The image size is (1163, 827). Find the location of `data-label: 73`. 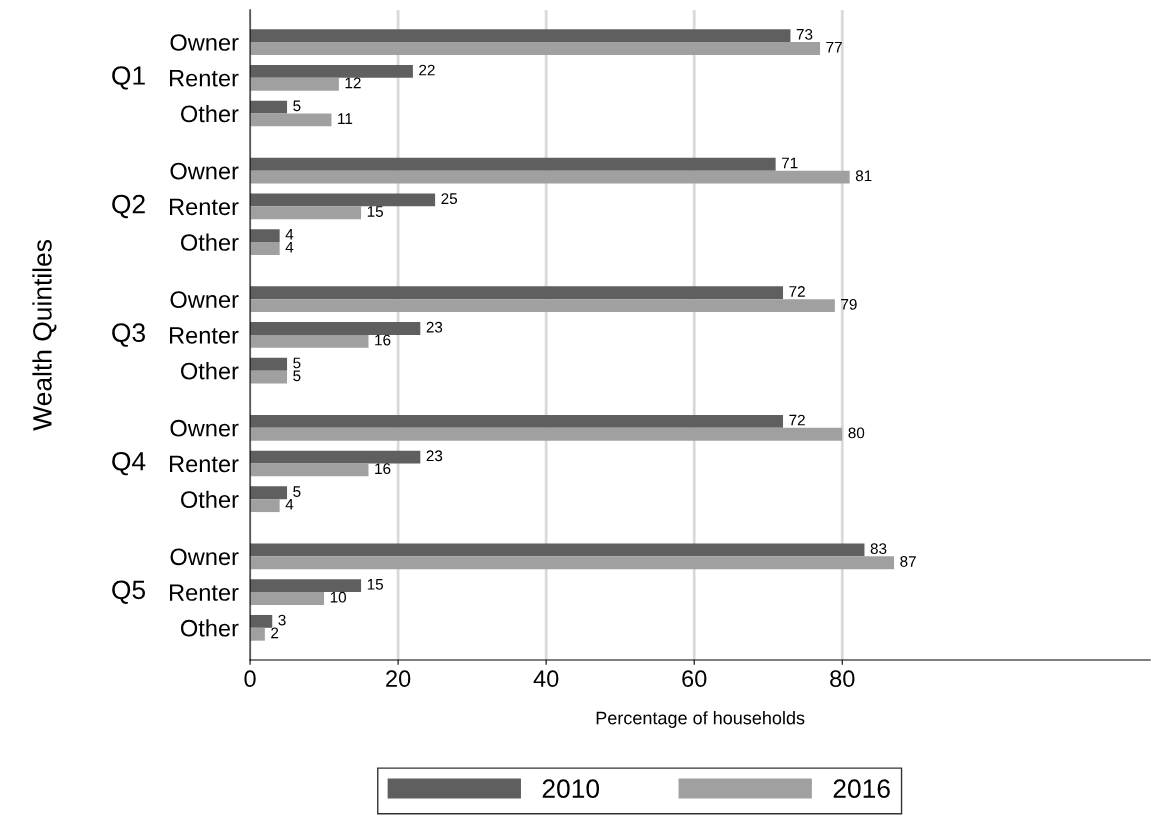

data-label: 73 is located at coordinates (804, 34).